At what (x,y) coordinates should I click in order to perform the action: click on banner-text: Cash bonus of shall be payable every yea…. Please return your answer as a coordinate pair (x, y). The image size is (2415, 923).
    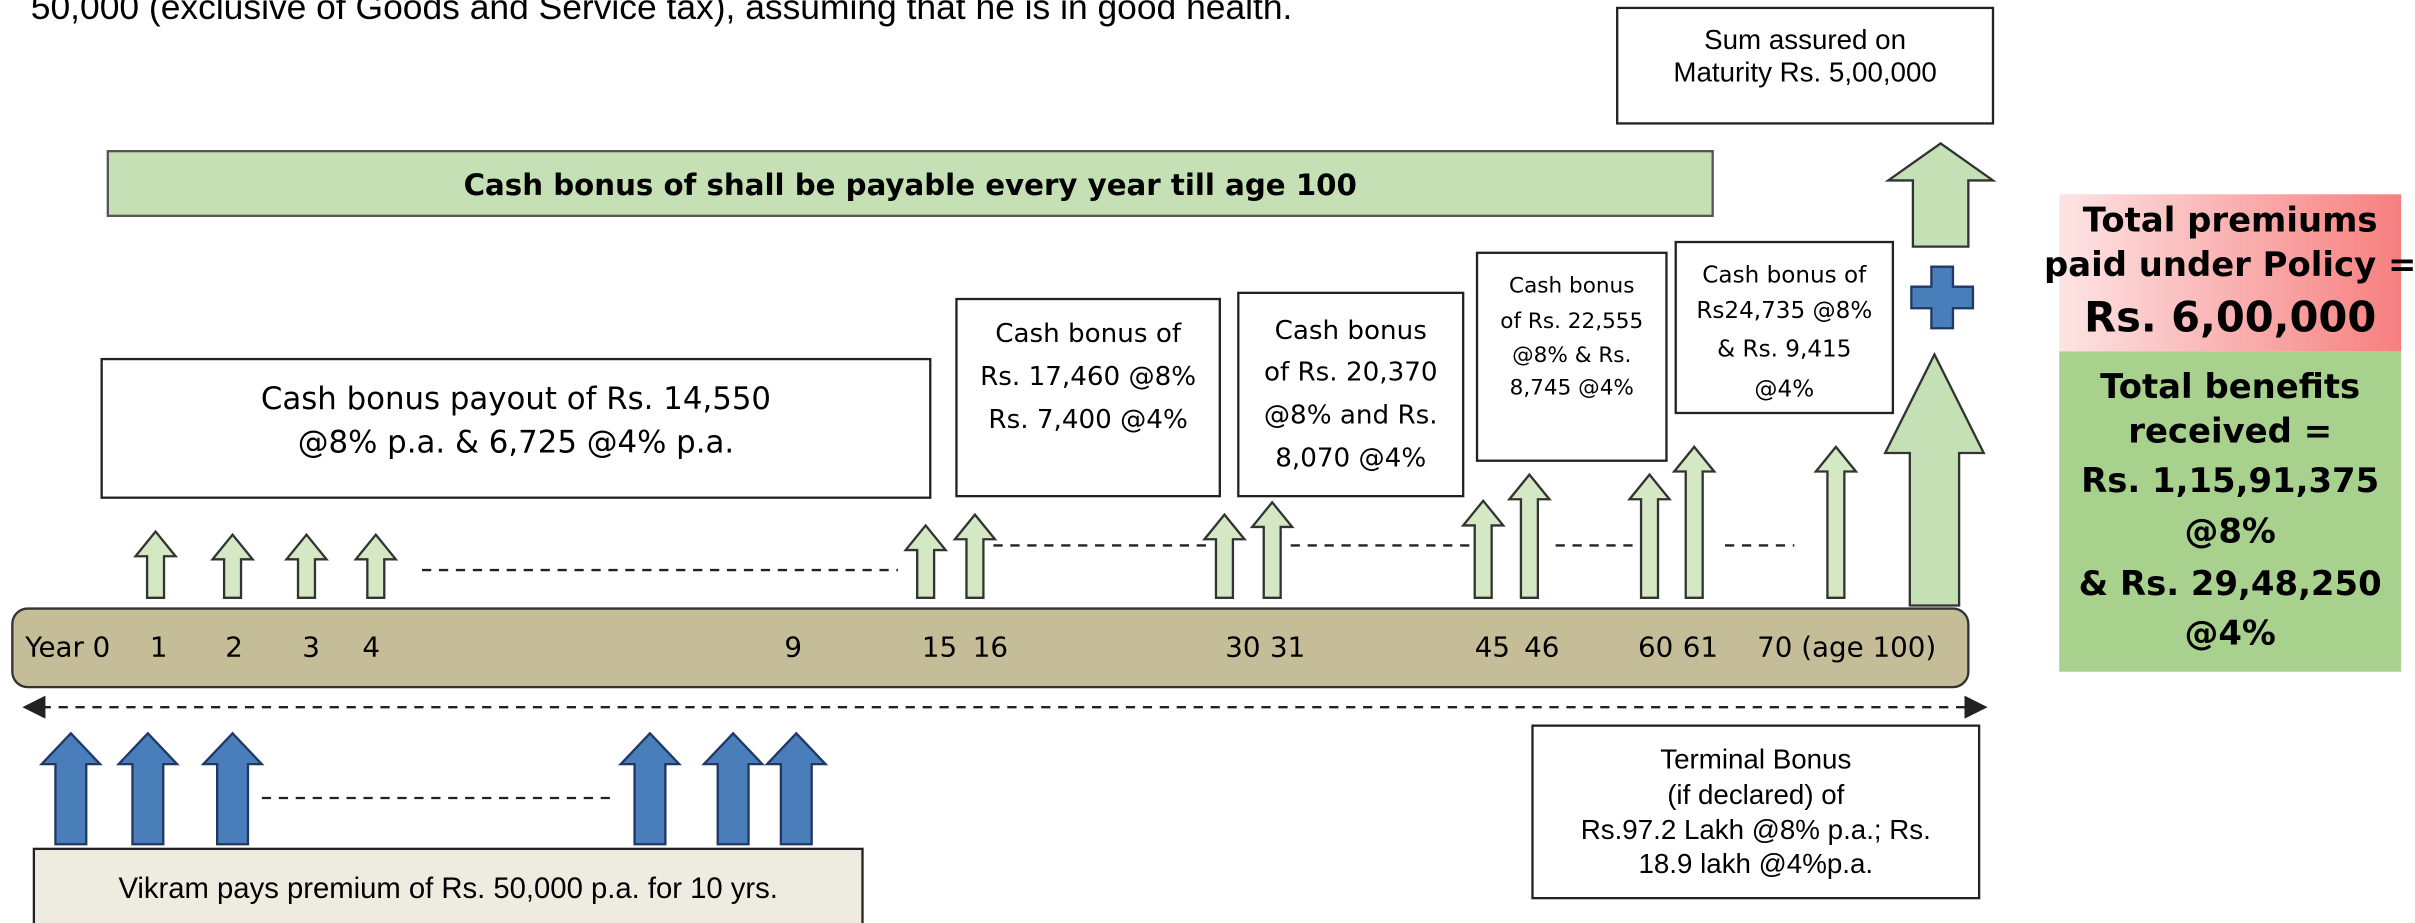
    Looking at the image, I should click on (910, 185).